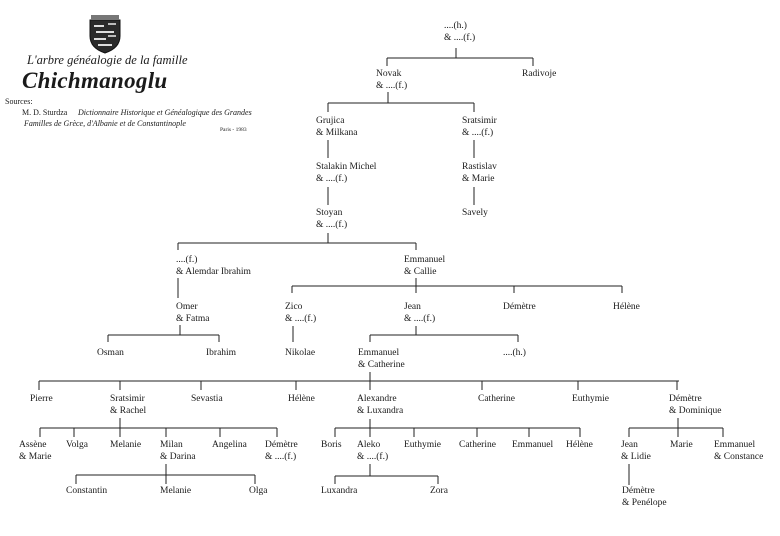 The height and width of the screenshot is (536, 780). What do you see at coordinates (300, 313) in the screenshot?
I see `person-node-zico: Zico & ....(f.)` at bounding box center [300, 313].